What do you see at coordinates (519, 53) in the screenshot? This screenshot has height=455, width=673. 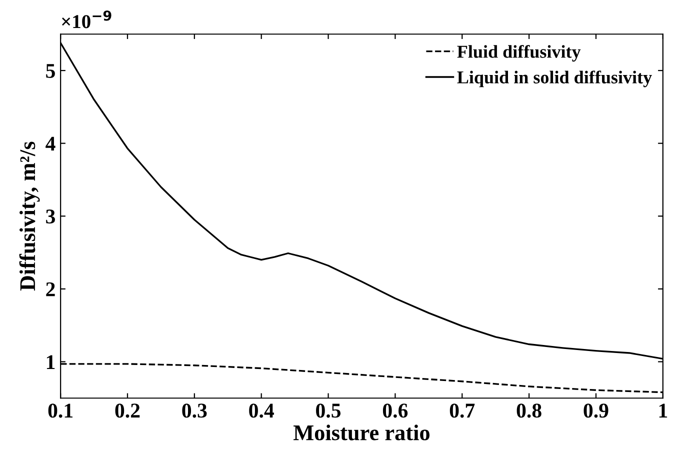 I see `legend-label: Fluid diffusivity` at bounding box center [519, 53].